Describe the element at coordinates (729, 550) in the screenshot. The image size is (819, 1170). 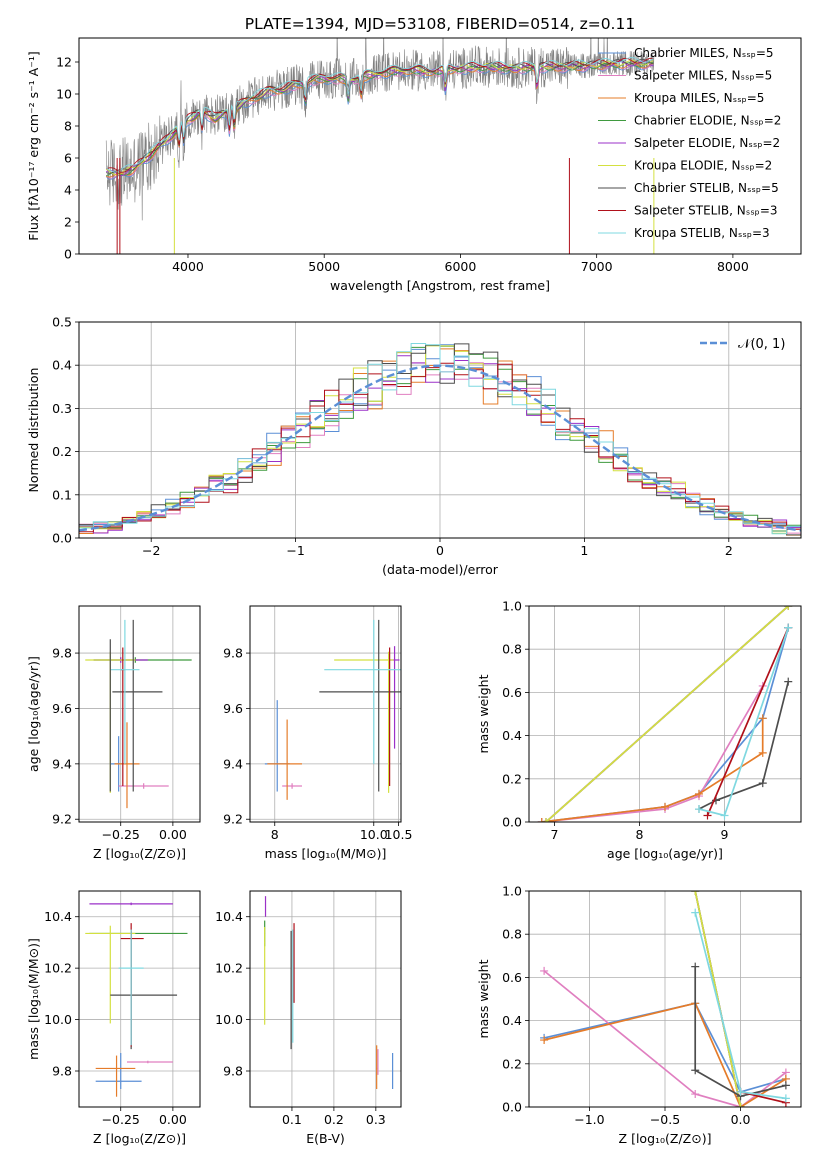
I see `x-tick-label: 2` at that location.